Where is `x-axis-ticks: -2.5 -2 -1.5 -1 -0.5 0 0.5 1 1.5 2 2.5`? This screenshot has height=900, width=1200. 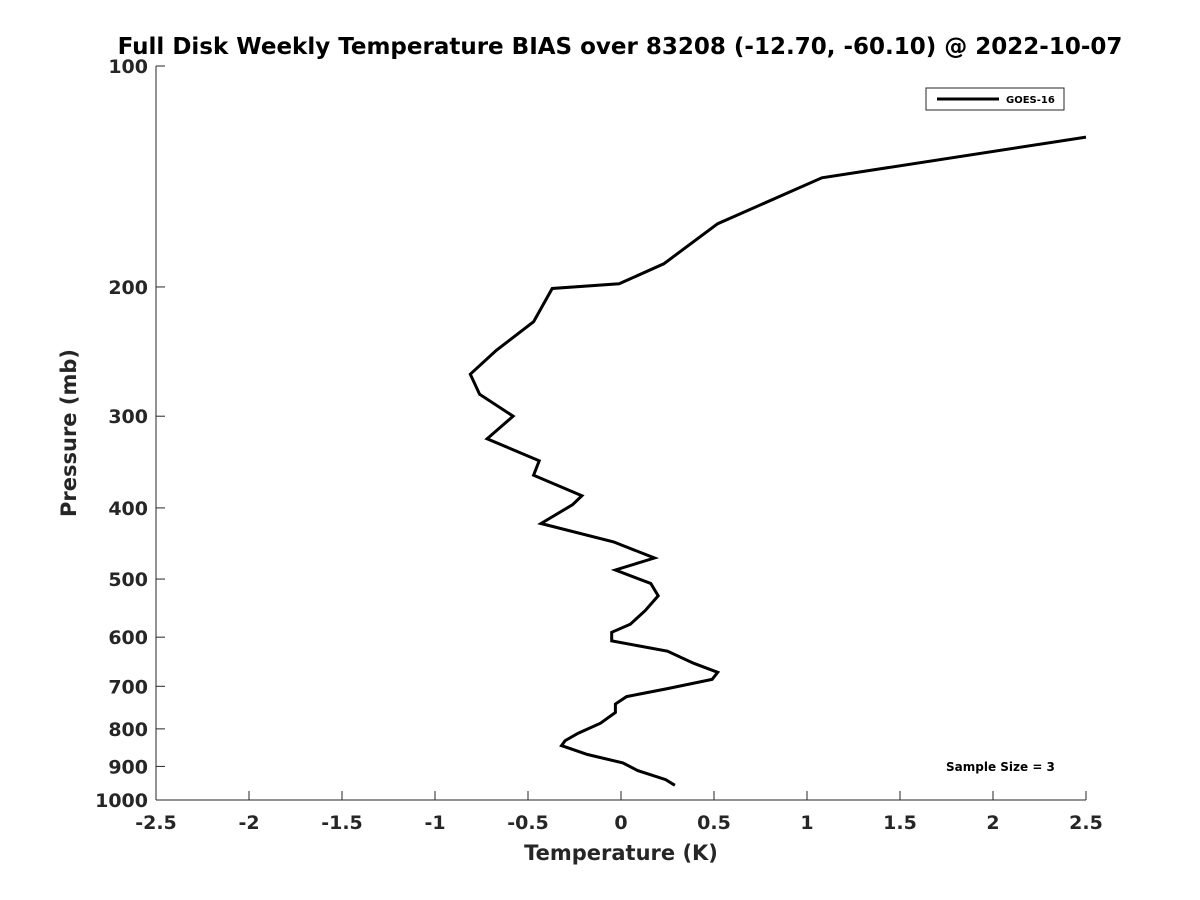
x-axis-ticks: -2.5 -2 -1.5 -1 -0.5 0 0.5 1 1.5 2 2.5 is located at coordinates (619, 812).